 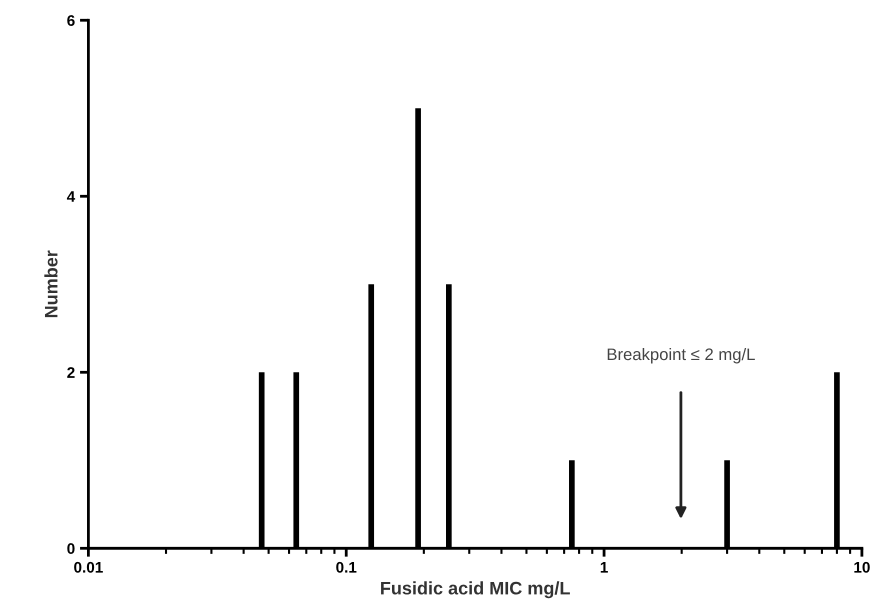 I want to click on y-tick-label: 4, so click(x=71, y=196).